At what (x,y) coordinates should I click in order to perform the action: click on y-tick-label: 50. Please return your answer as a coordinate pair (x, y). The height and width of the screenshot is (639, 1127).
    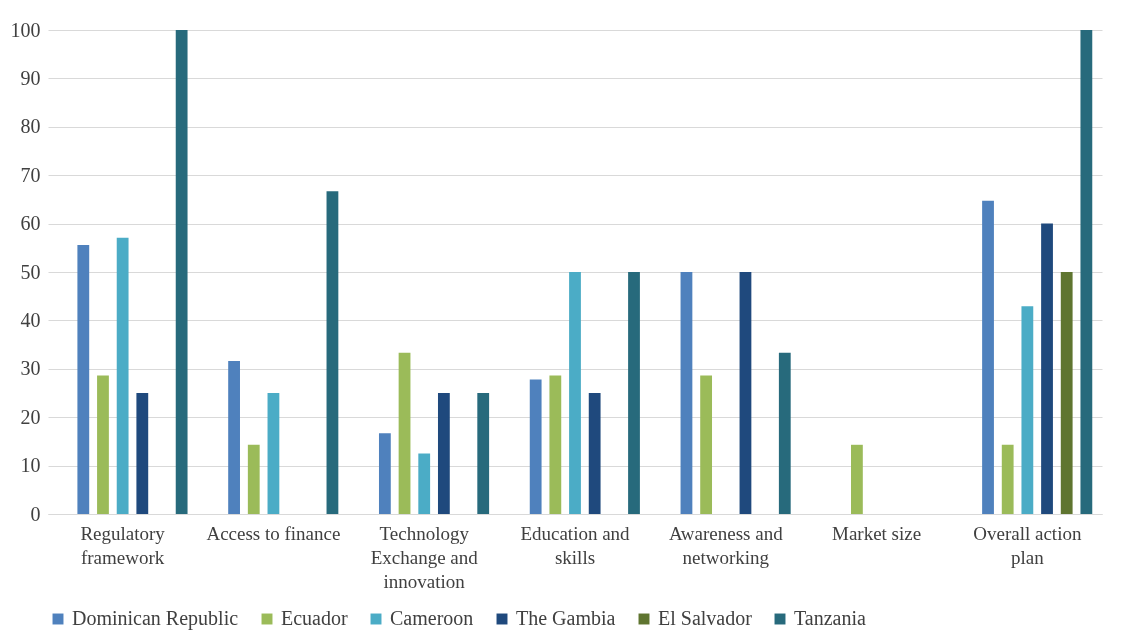
    Looking at the image, I should click on (30, 271).